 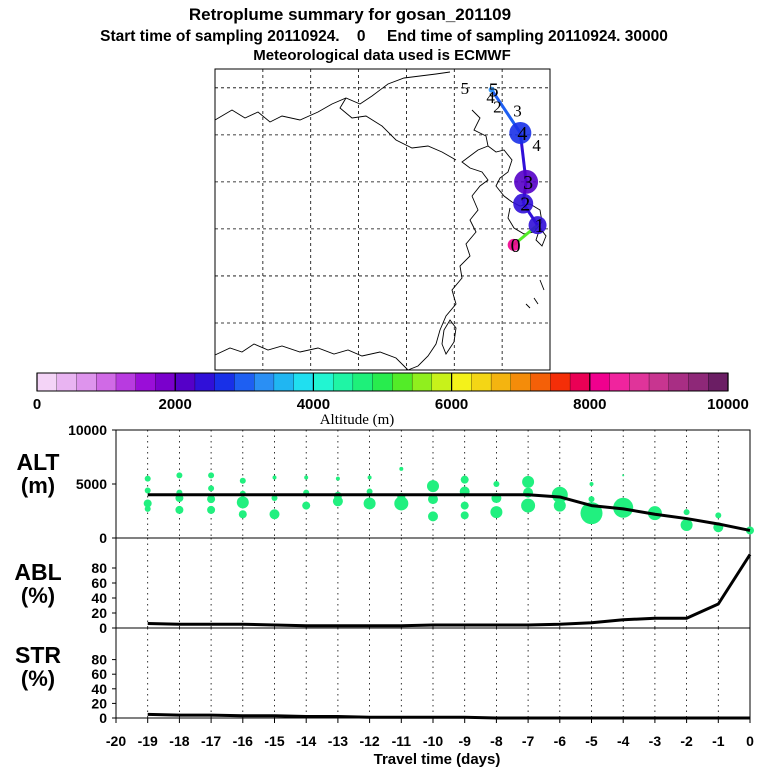 I want to click on x-axis-title: Travel time (days), so click(x=437, y=759).